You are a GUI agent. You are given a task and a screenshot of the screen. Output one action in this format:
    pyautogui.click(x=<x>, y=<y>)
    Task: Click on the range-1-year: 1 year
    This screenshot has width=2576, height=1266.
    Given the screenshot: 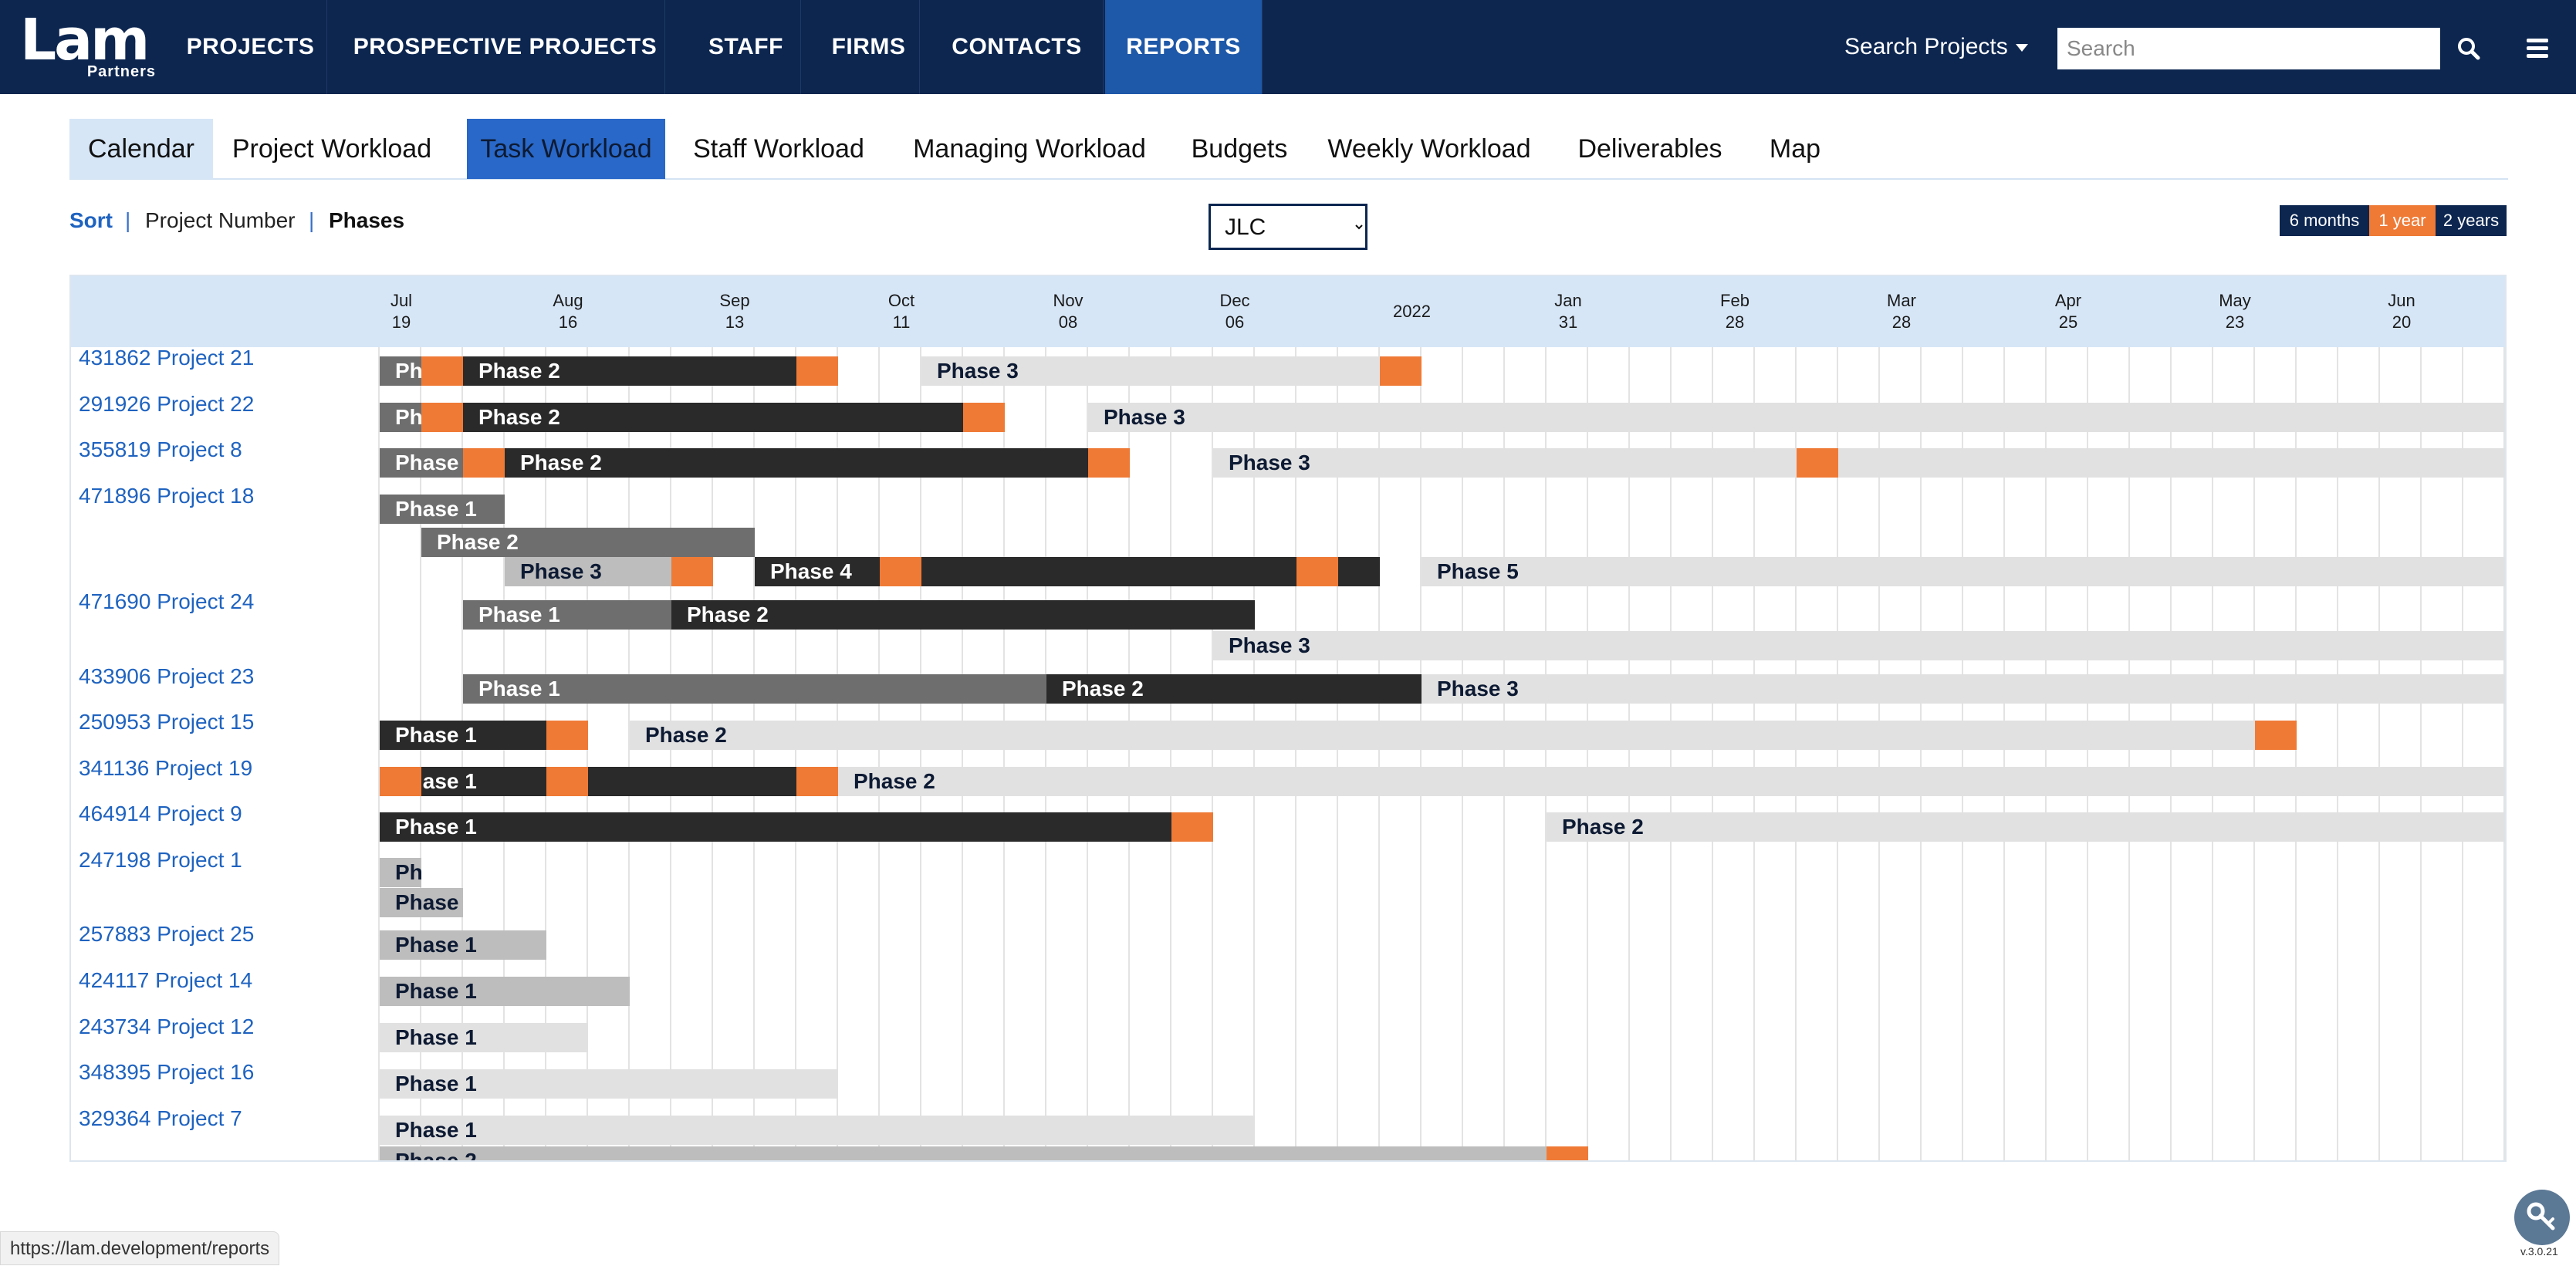 What is the action you would take?
    pyautogui.click(x=2402, y=220)
    